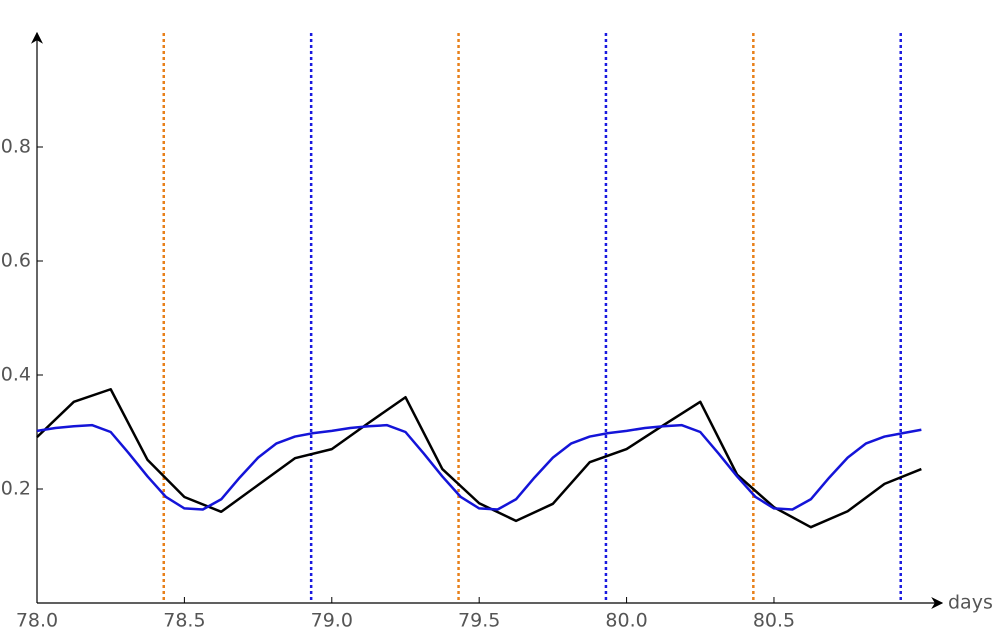 The height and width of the screenshot is (634, 1000). I want to click on x-tick-label: 79.0, so click(332, 621).